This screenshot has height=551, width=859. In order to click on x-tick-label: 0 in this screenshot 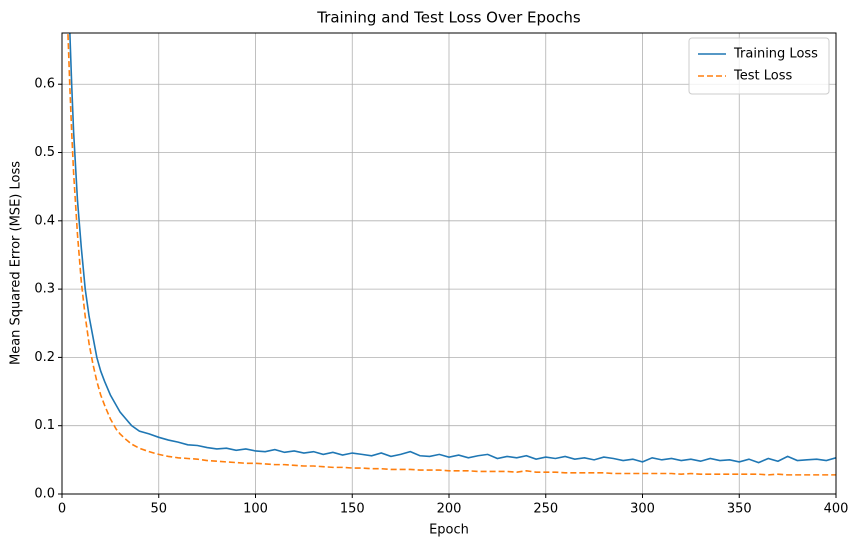, I will do `click(62, 509)`.